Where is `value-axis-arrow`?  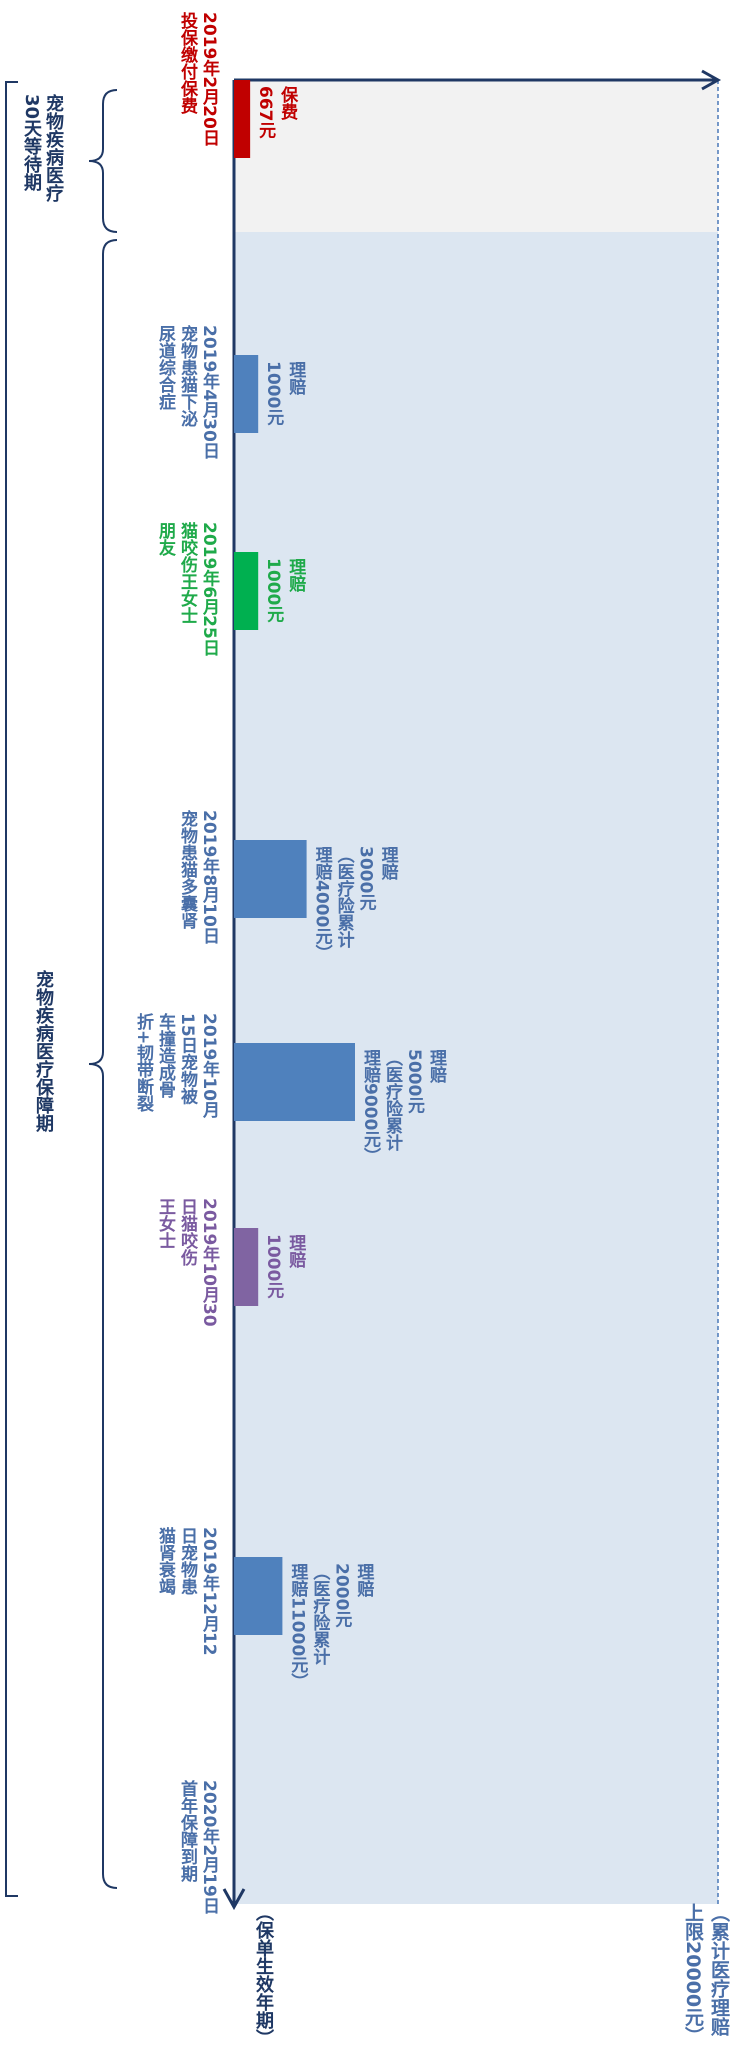 value-axis-arrow is located at coordinates (711, 80).